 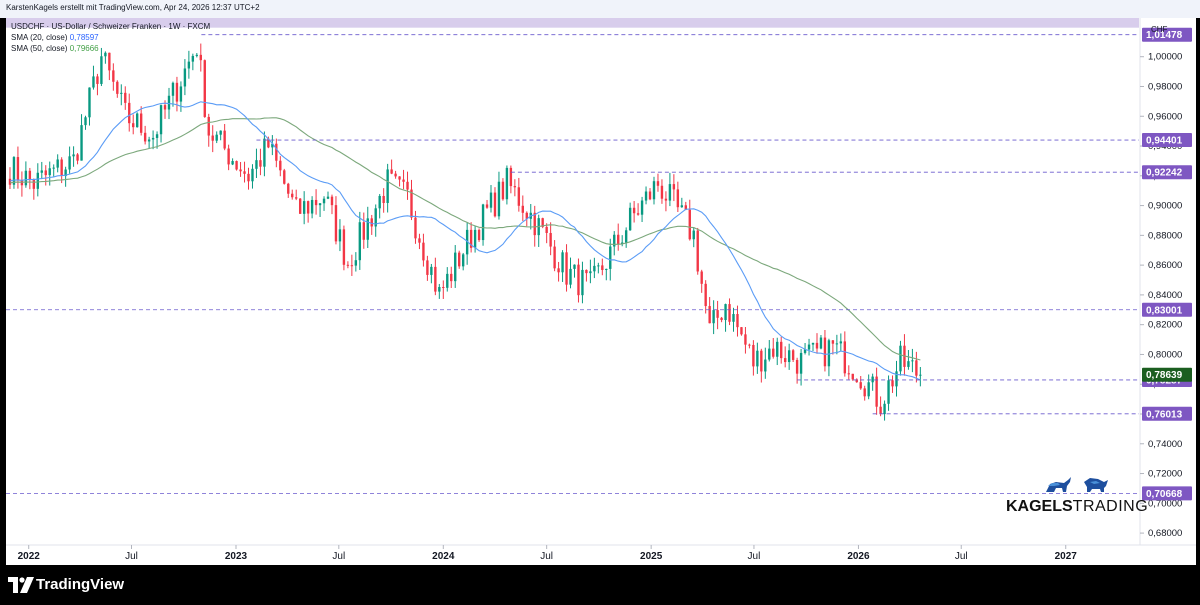 I want to click on y-tick-label: 0,86000, so click(x=1165, y=265).